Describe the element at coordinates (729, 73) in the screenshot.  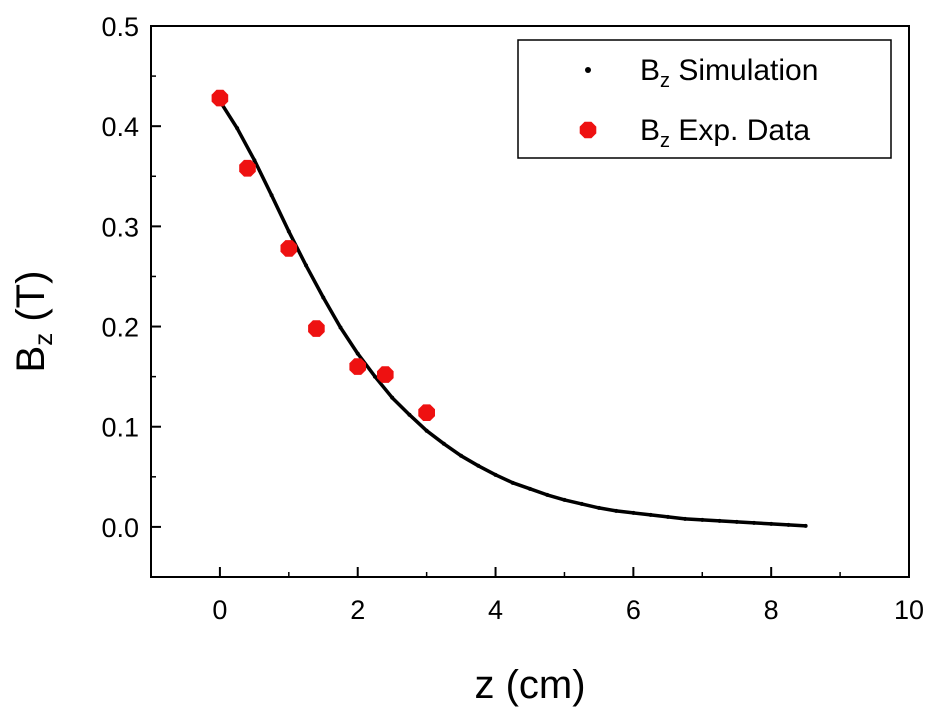
I see `legend-simulation-label: Bz Simulation` at that location.